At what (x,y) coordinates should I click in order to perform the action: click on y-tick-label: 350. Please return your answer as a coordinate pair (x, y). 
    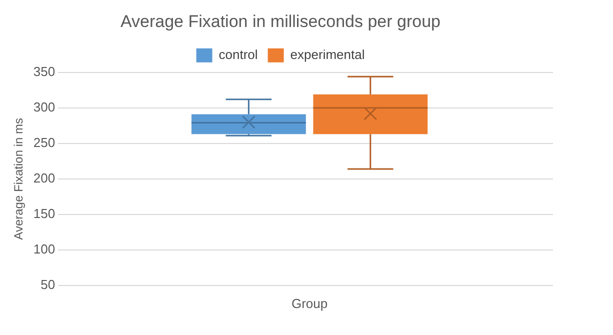
    Looking at the image, I should click on (44, 71).